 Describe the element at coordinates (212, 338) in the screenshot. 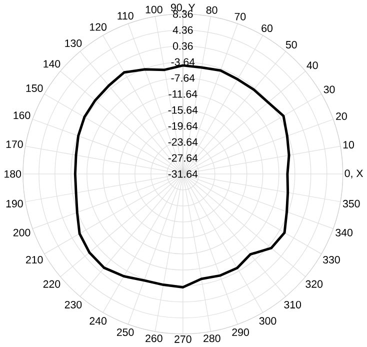

I see `spoke-label: 280` at that location.